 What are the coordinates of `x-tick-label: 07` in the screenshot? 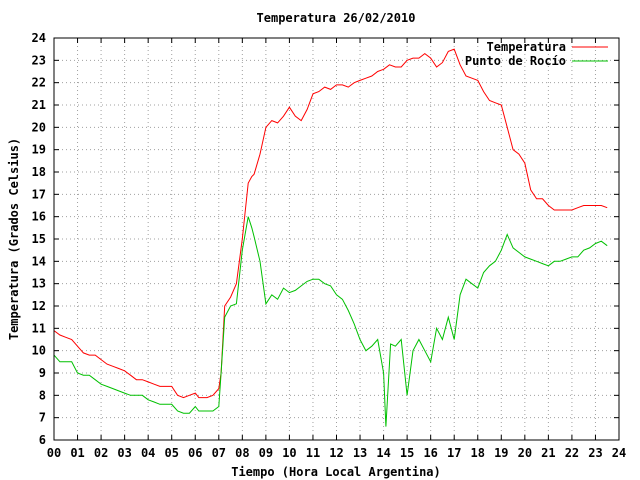 It's located at (219, 453).